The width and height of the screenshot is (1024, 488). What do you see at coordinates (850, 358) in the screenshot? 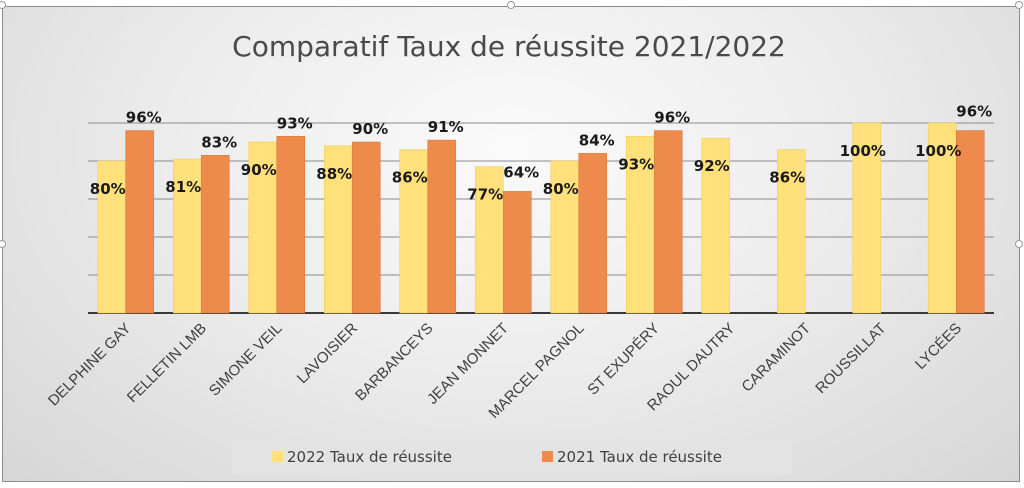
I see `category-label: ROUSSILLAT` at bounding box center [850, 358].